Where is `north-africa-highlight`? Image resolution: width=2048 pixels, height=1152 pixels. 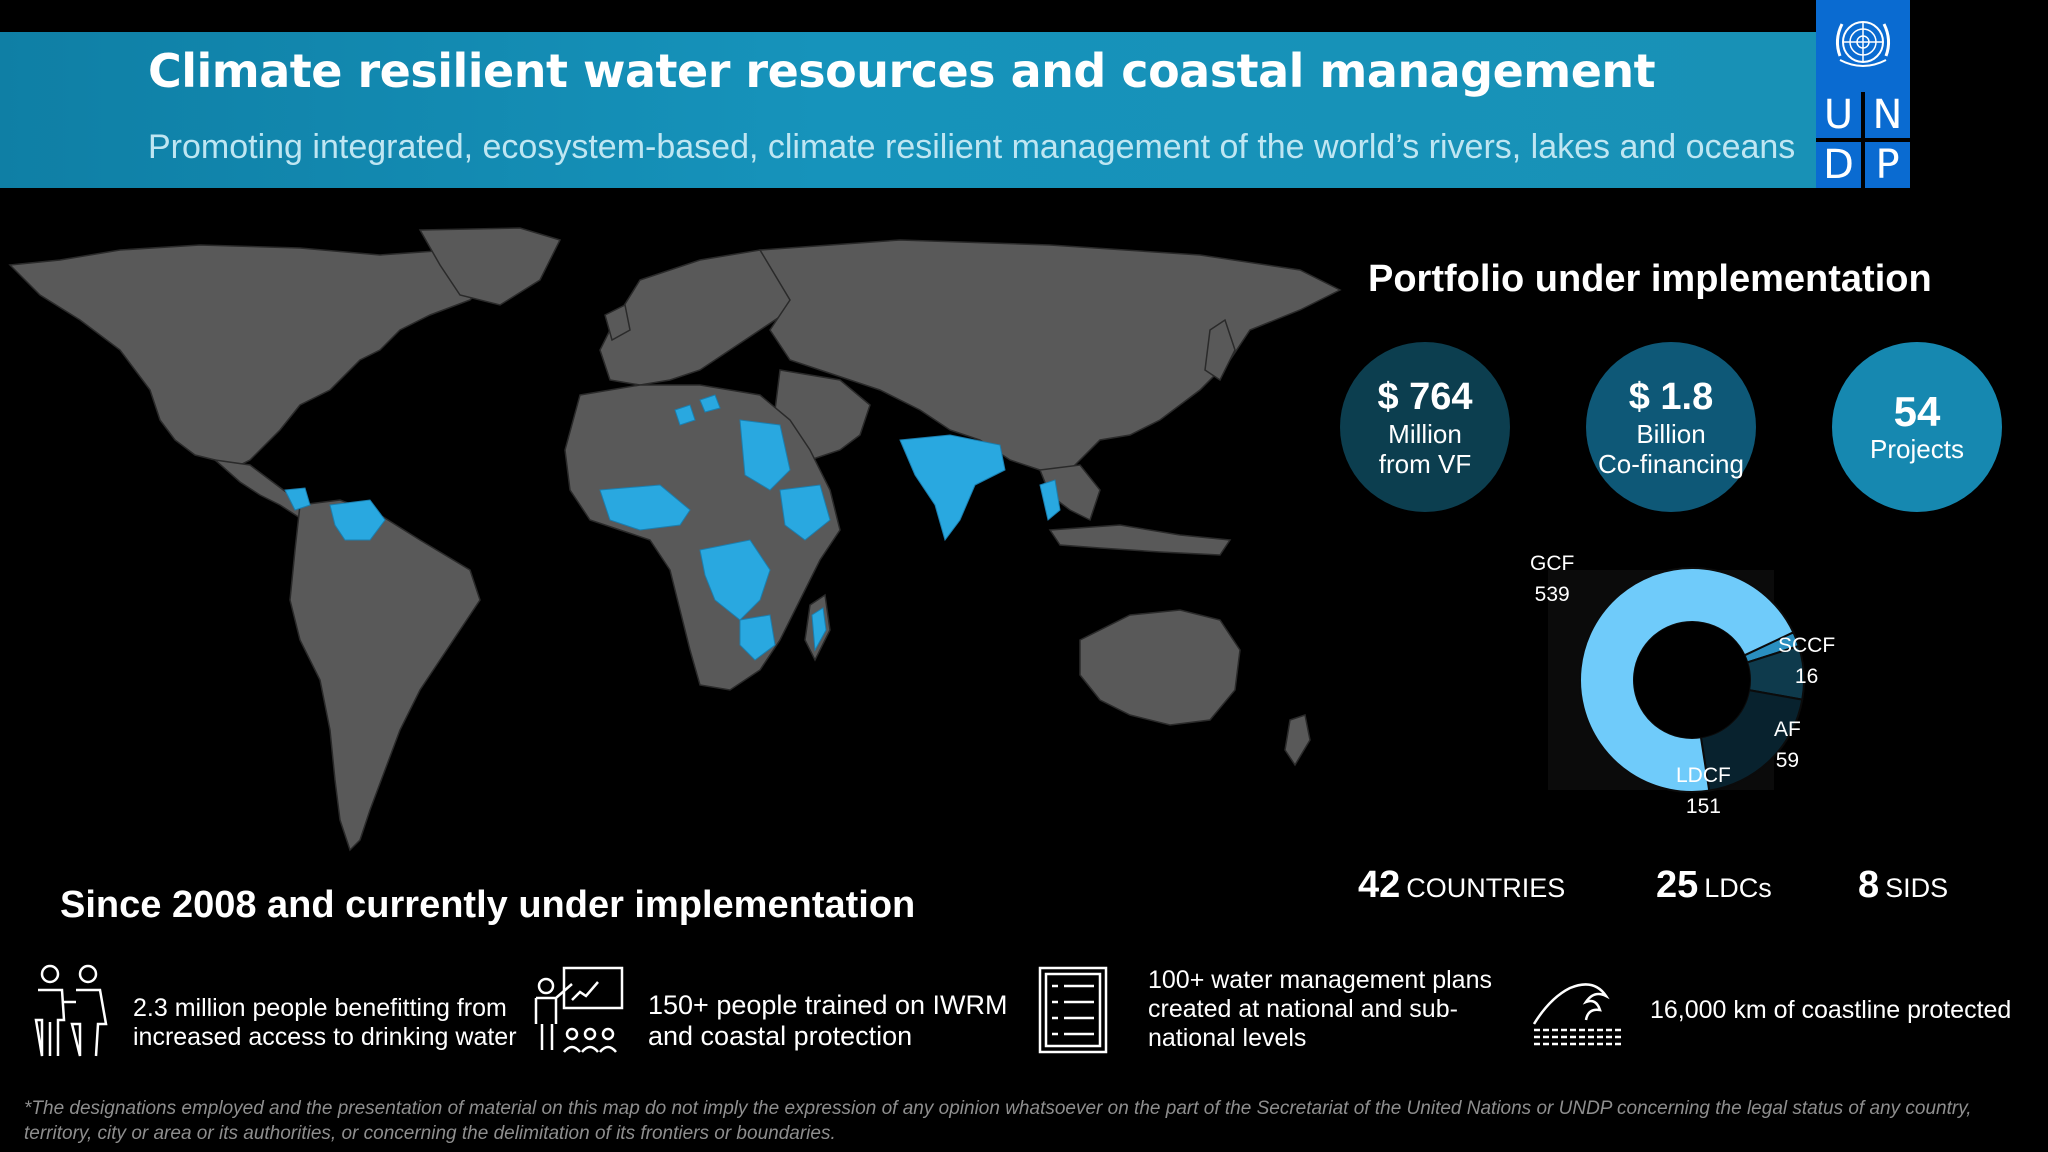
north-africa-highlight is located at coordinates (685, 415).